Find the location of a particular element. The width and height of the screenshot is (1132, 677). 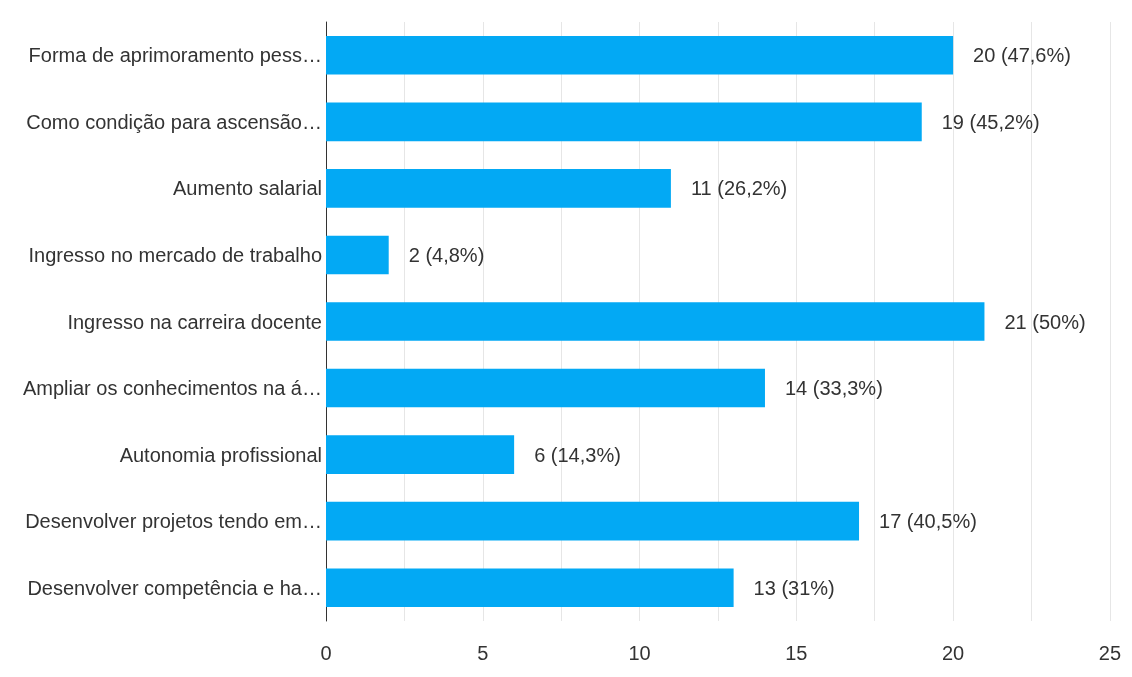

x-tick-label: 15 is located at coordinates (796, 653).